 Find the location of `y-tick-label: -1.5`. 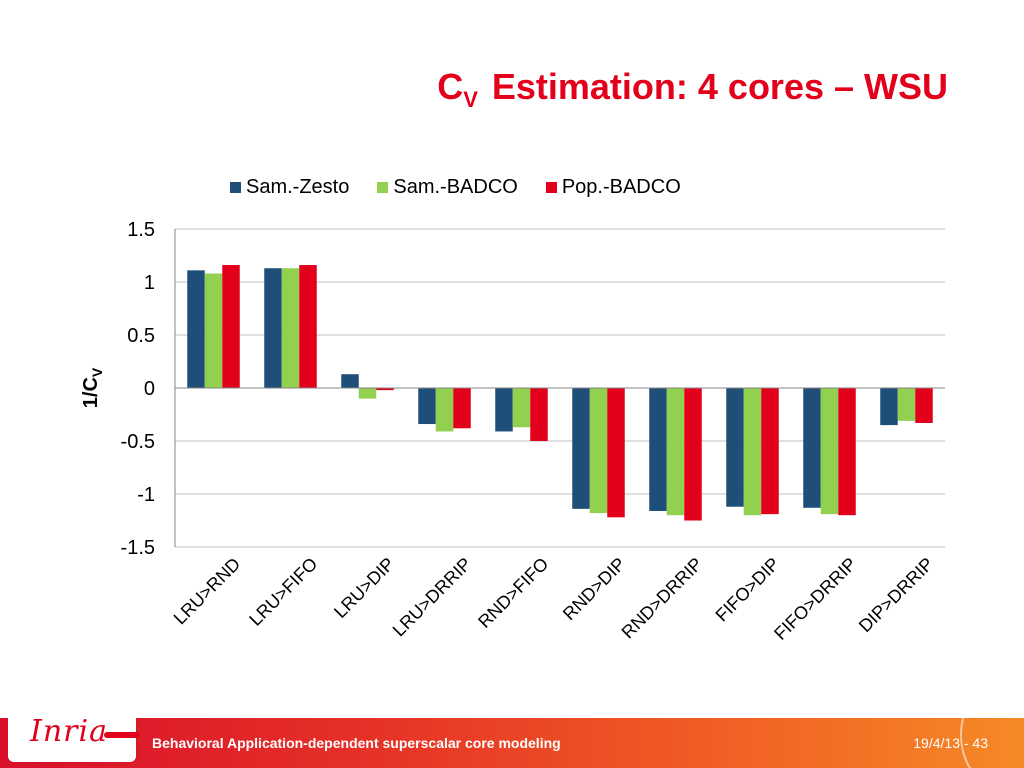

y-tick-label: -1.5 is located at coordinates (138, 548).